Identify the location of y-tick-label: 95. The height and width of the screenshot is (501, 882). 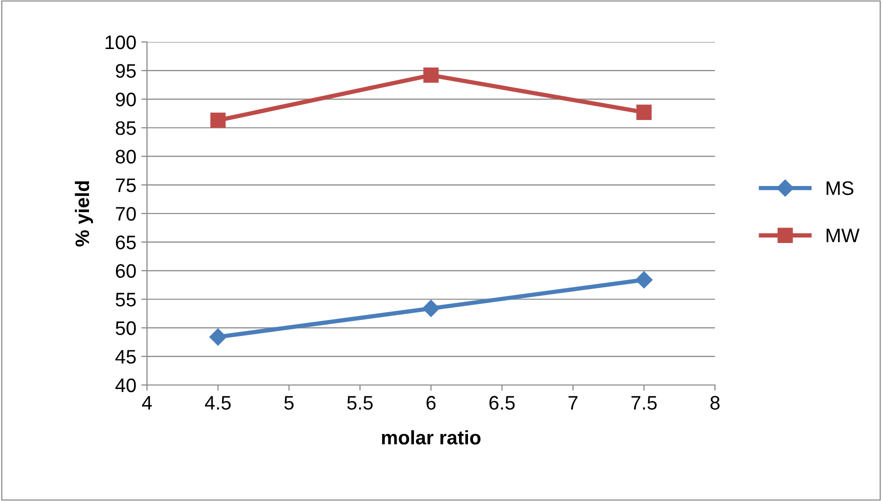
(126, 71).